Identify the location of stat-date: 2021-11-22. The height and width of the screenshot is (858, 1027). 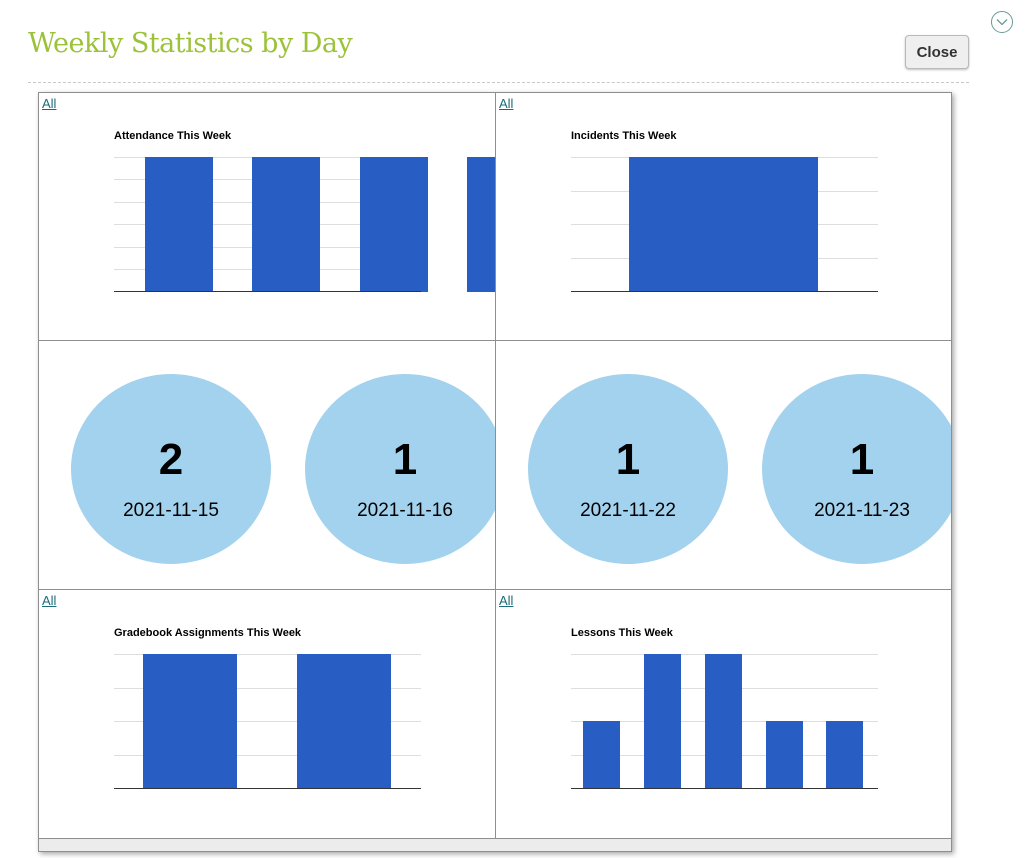
(628, 510).